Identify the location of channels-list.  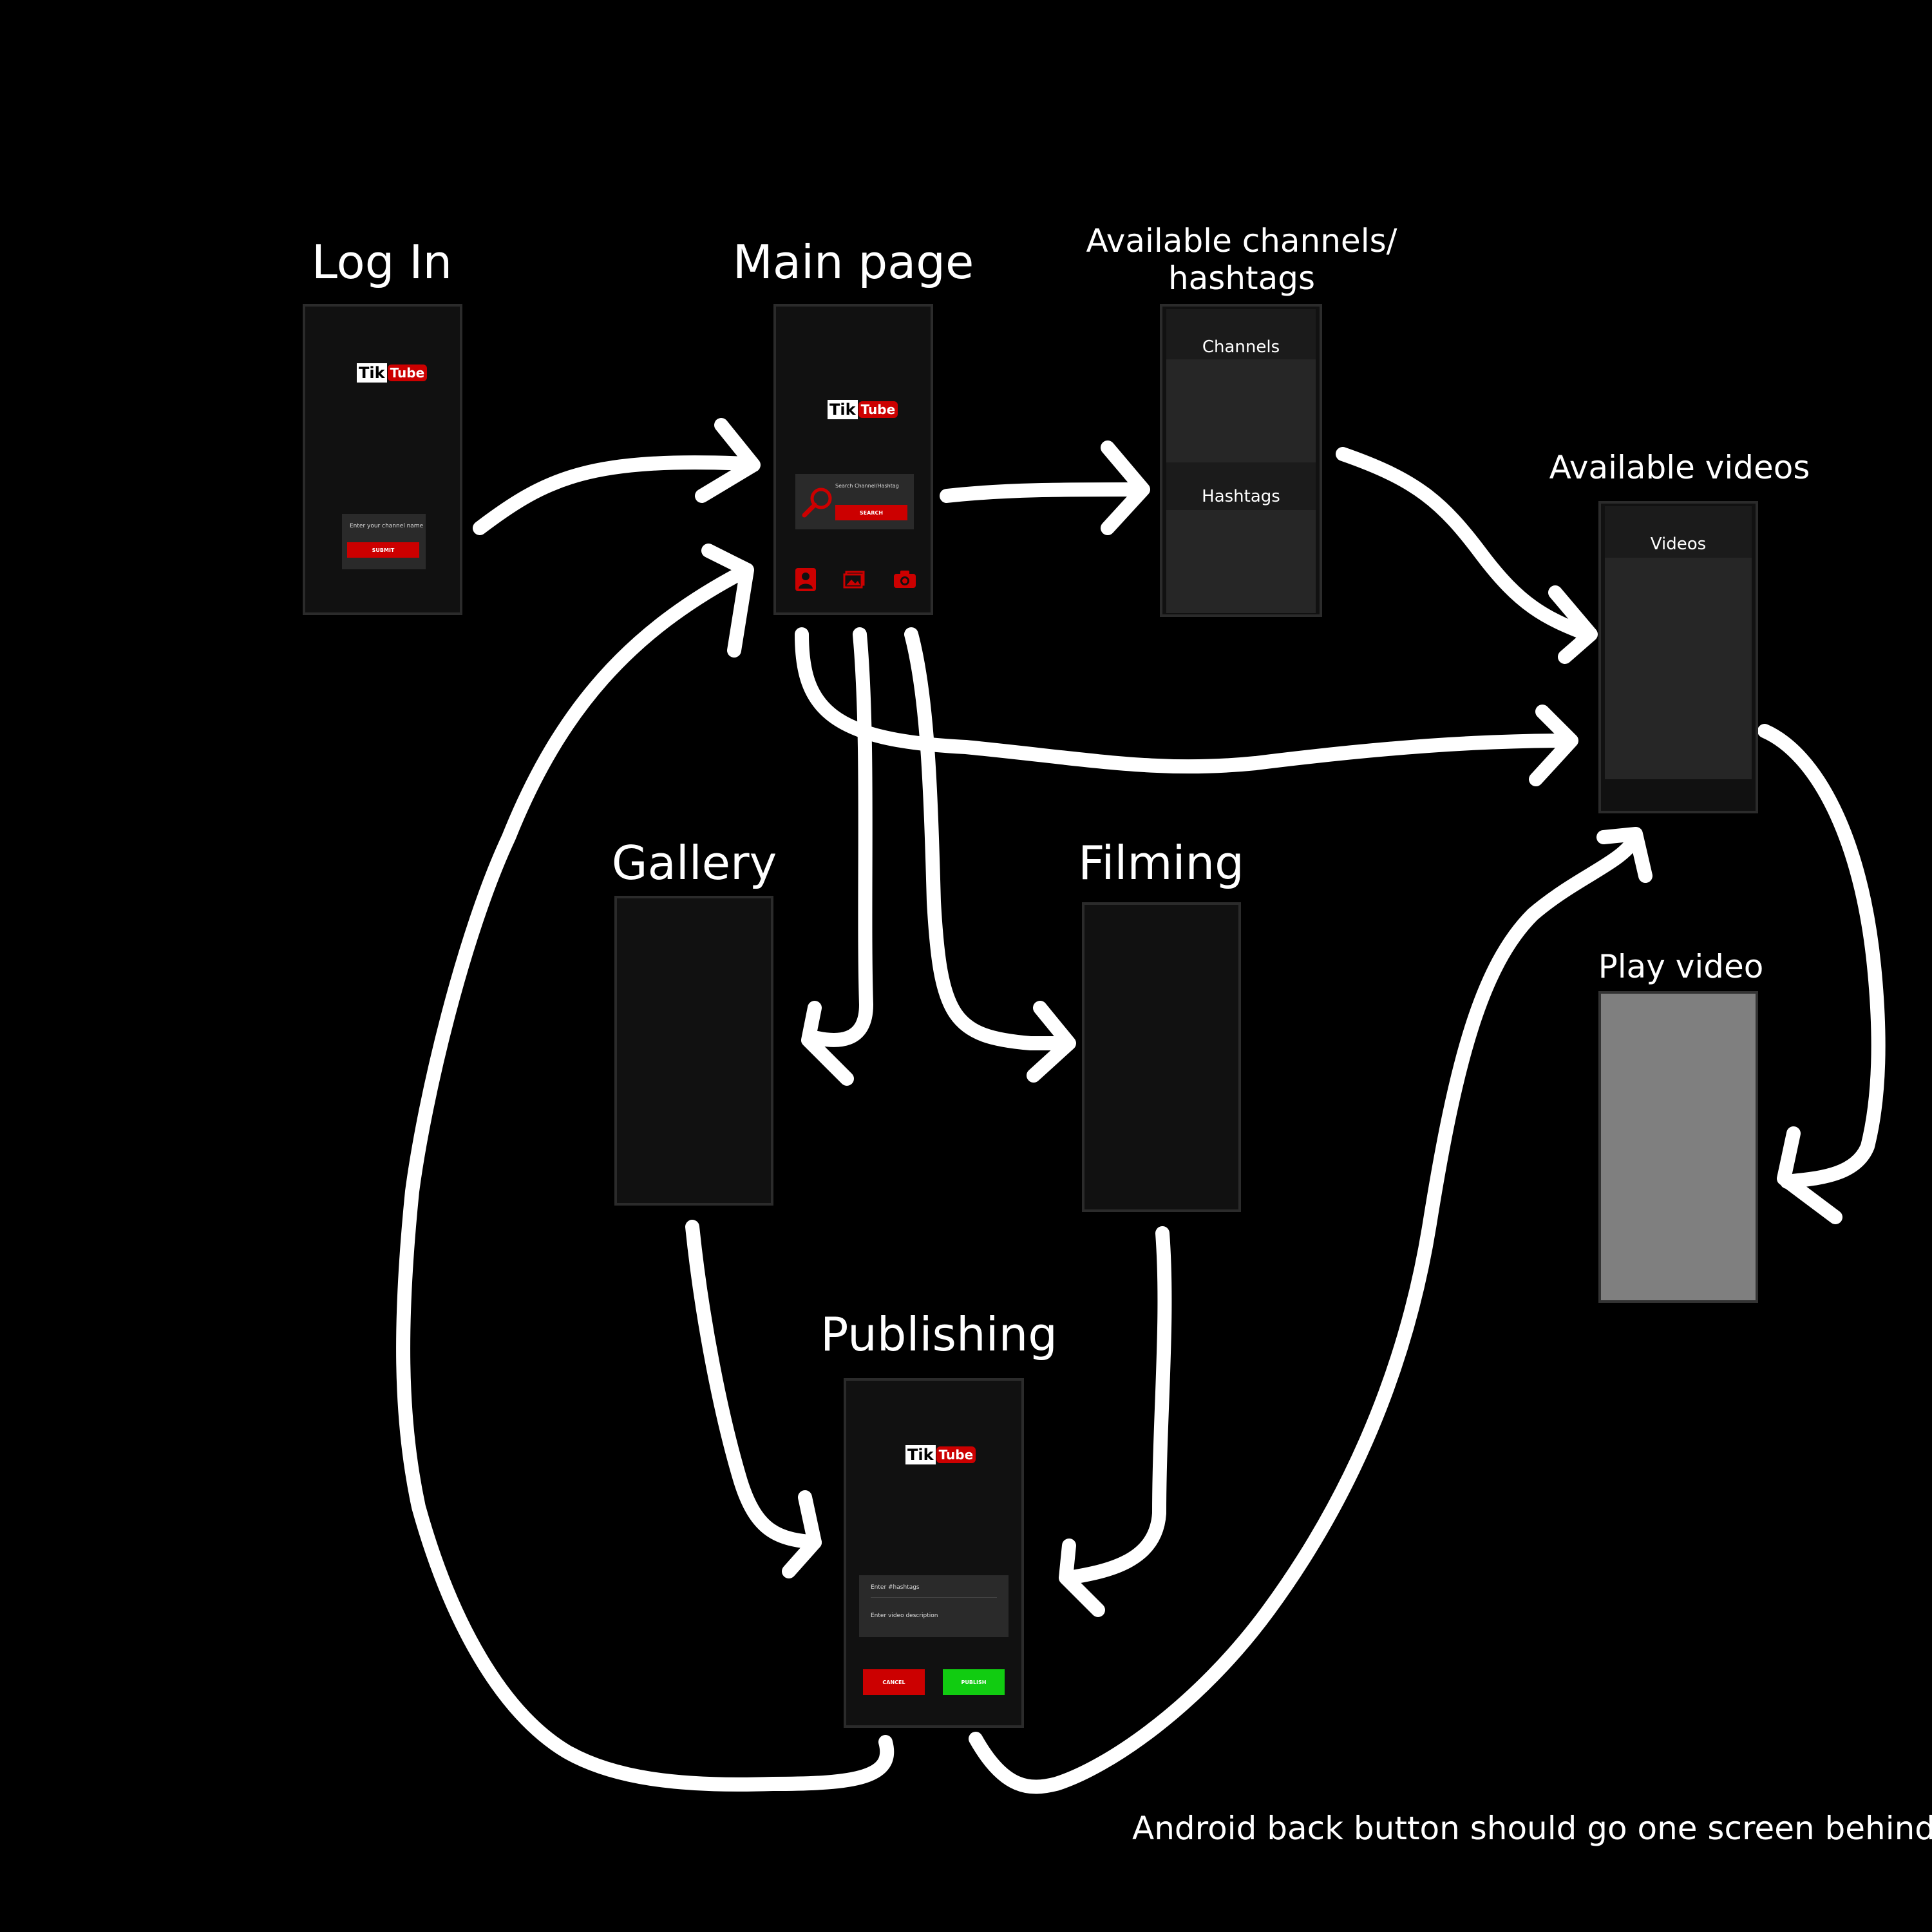
(1241, 411).